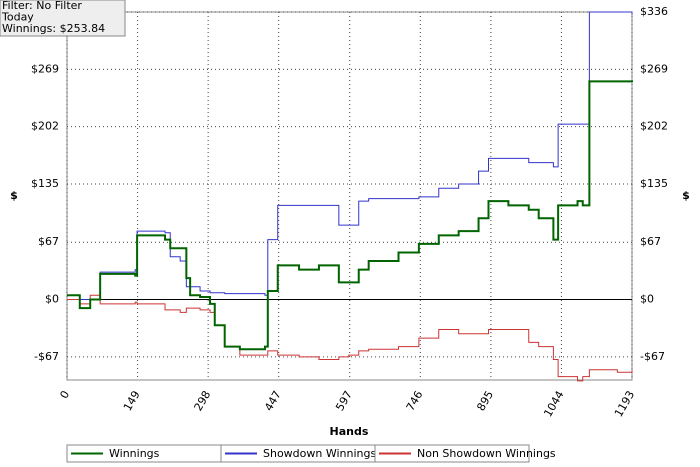 This screenshot has width=700, height=467. What do you see at coordinates (650, 241) in the screenshot?
I see `y2-tick-label: $67` at bounding box center [650, 241].